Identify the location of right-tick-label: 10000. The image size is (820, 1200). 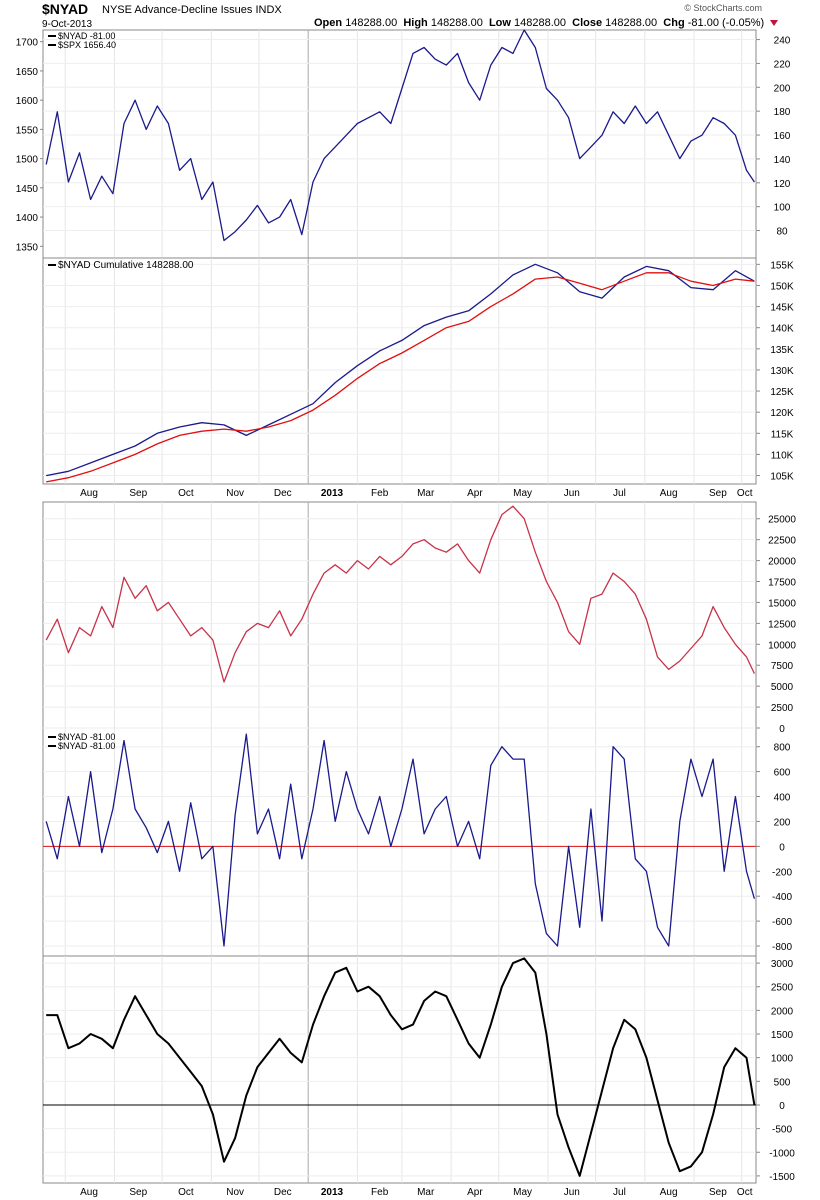
(782, 645).